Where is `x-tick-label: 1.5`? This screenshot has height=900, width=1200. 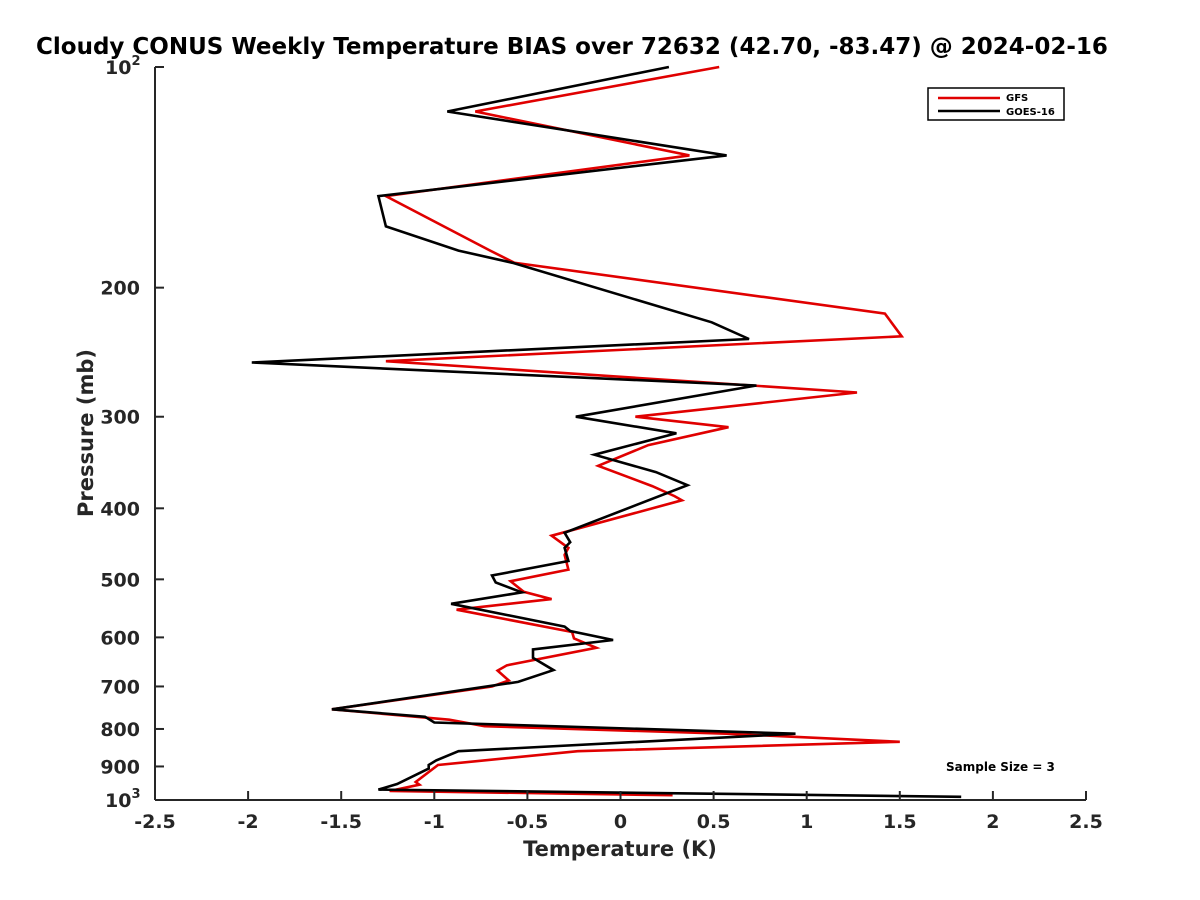
x-tick-label: 1.5 is located at coordinates (900, 822).